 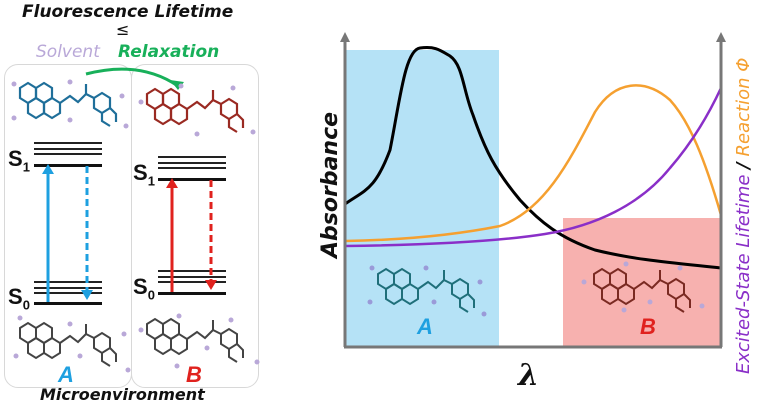 I want to click on y-axis-right-label: Excited-State Lifetime / Reaction Φ, so click(x=743, y=216).